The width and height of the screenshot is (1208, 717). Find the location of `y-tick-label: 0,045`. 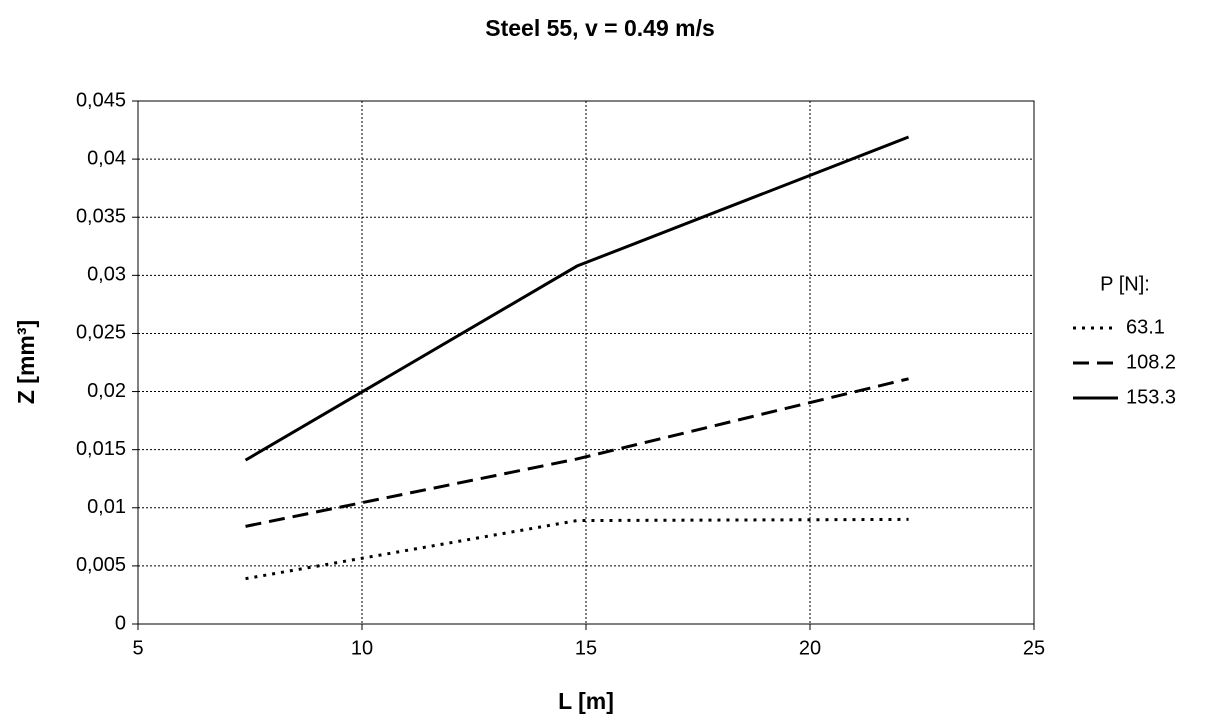

y-tick-label: 0,045 is located at coordinates (101, 100).